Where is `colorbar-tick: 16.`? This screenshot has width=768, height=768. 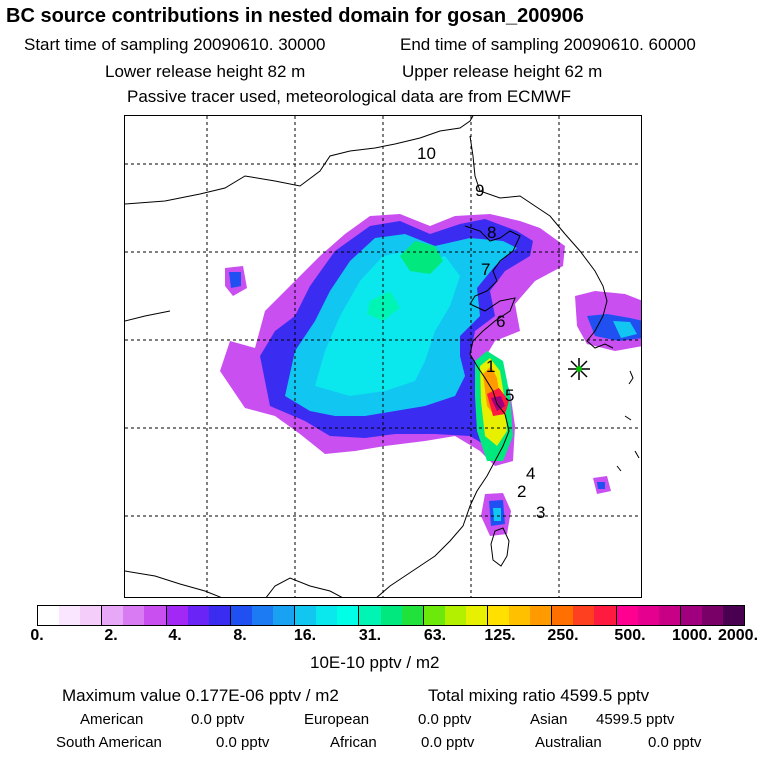
colorbar-tick: 16. is located at coordinates (305, 635).